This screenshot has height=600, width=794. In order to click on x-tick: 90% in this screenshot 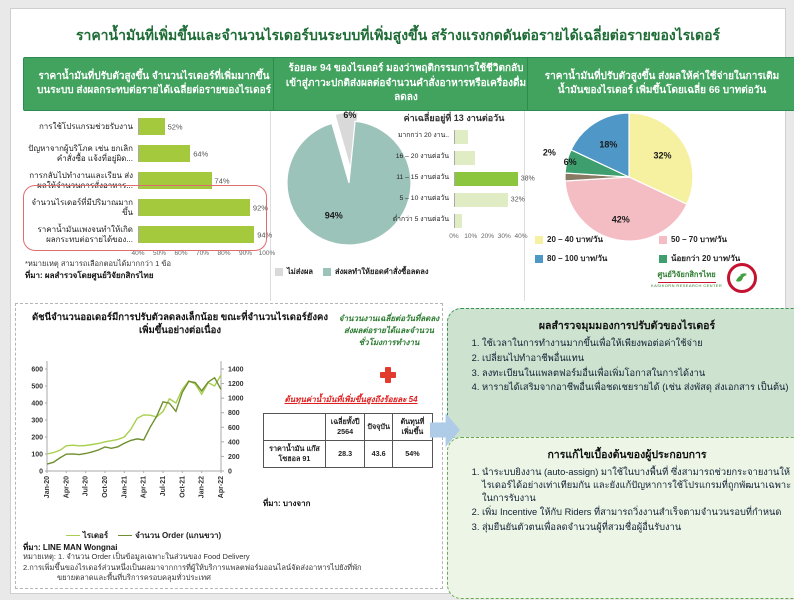, I will do `click(245, 253)`.